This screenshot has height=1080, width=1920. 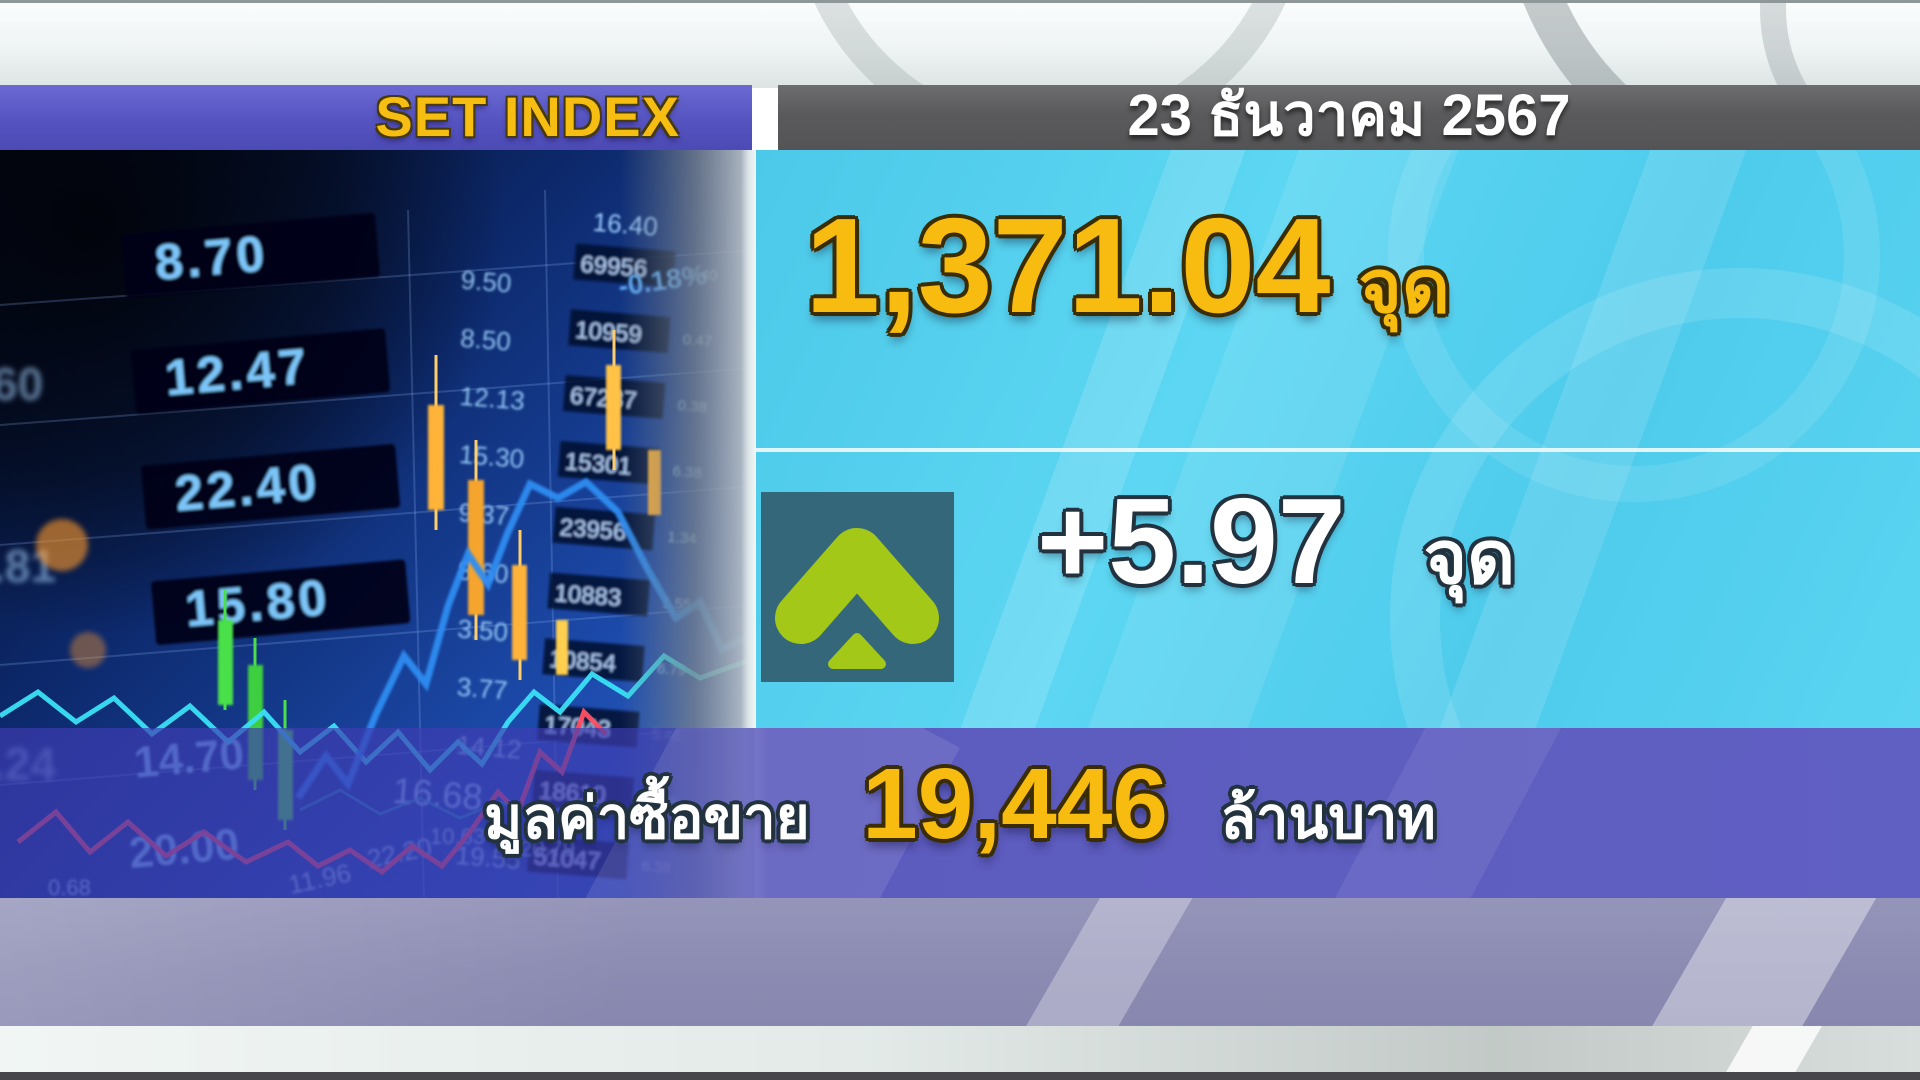 What do you see at coordinates (748, 439) in the screenshot?
I see `vertical-divider` at bounding box center [748, 439].